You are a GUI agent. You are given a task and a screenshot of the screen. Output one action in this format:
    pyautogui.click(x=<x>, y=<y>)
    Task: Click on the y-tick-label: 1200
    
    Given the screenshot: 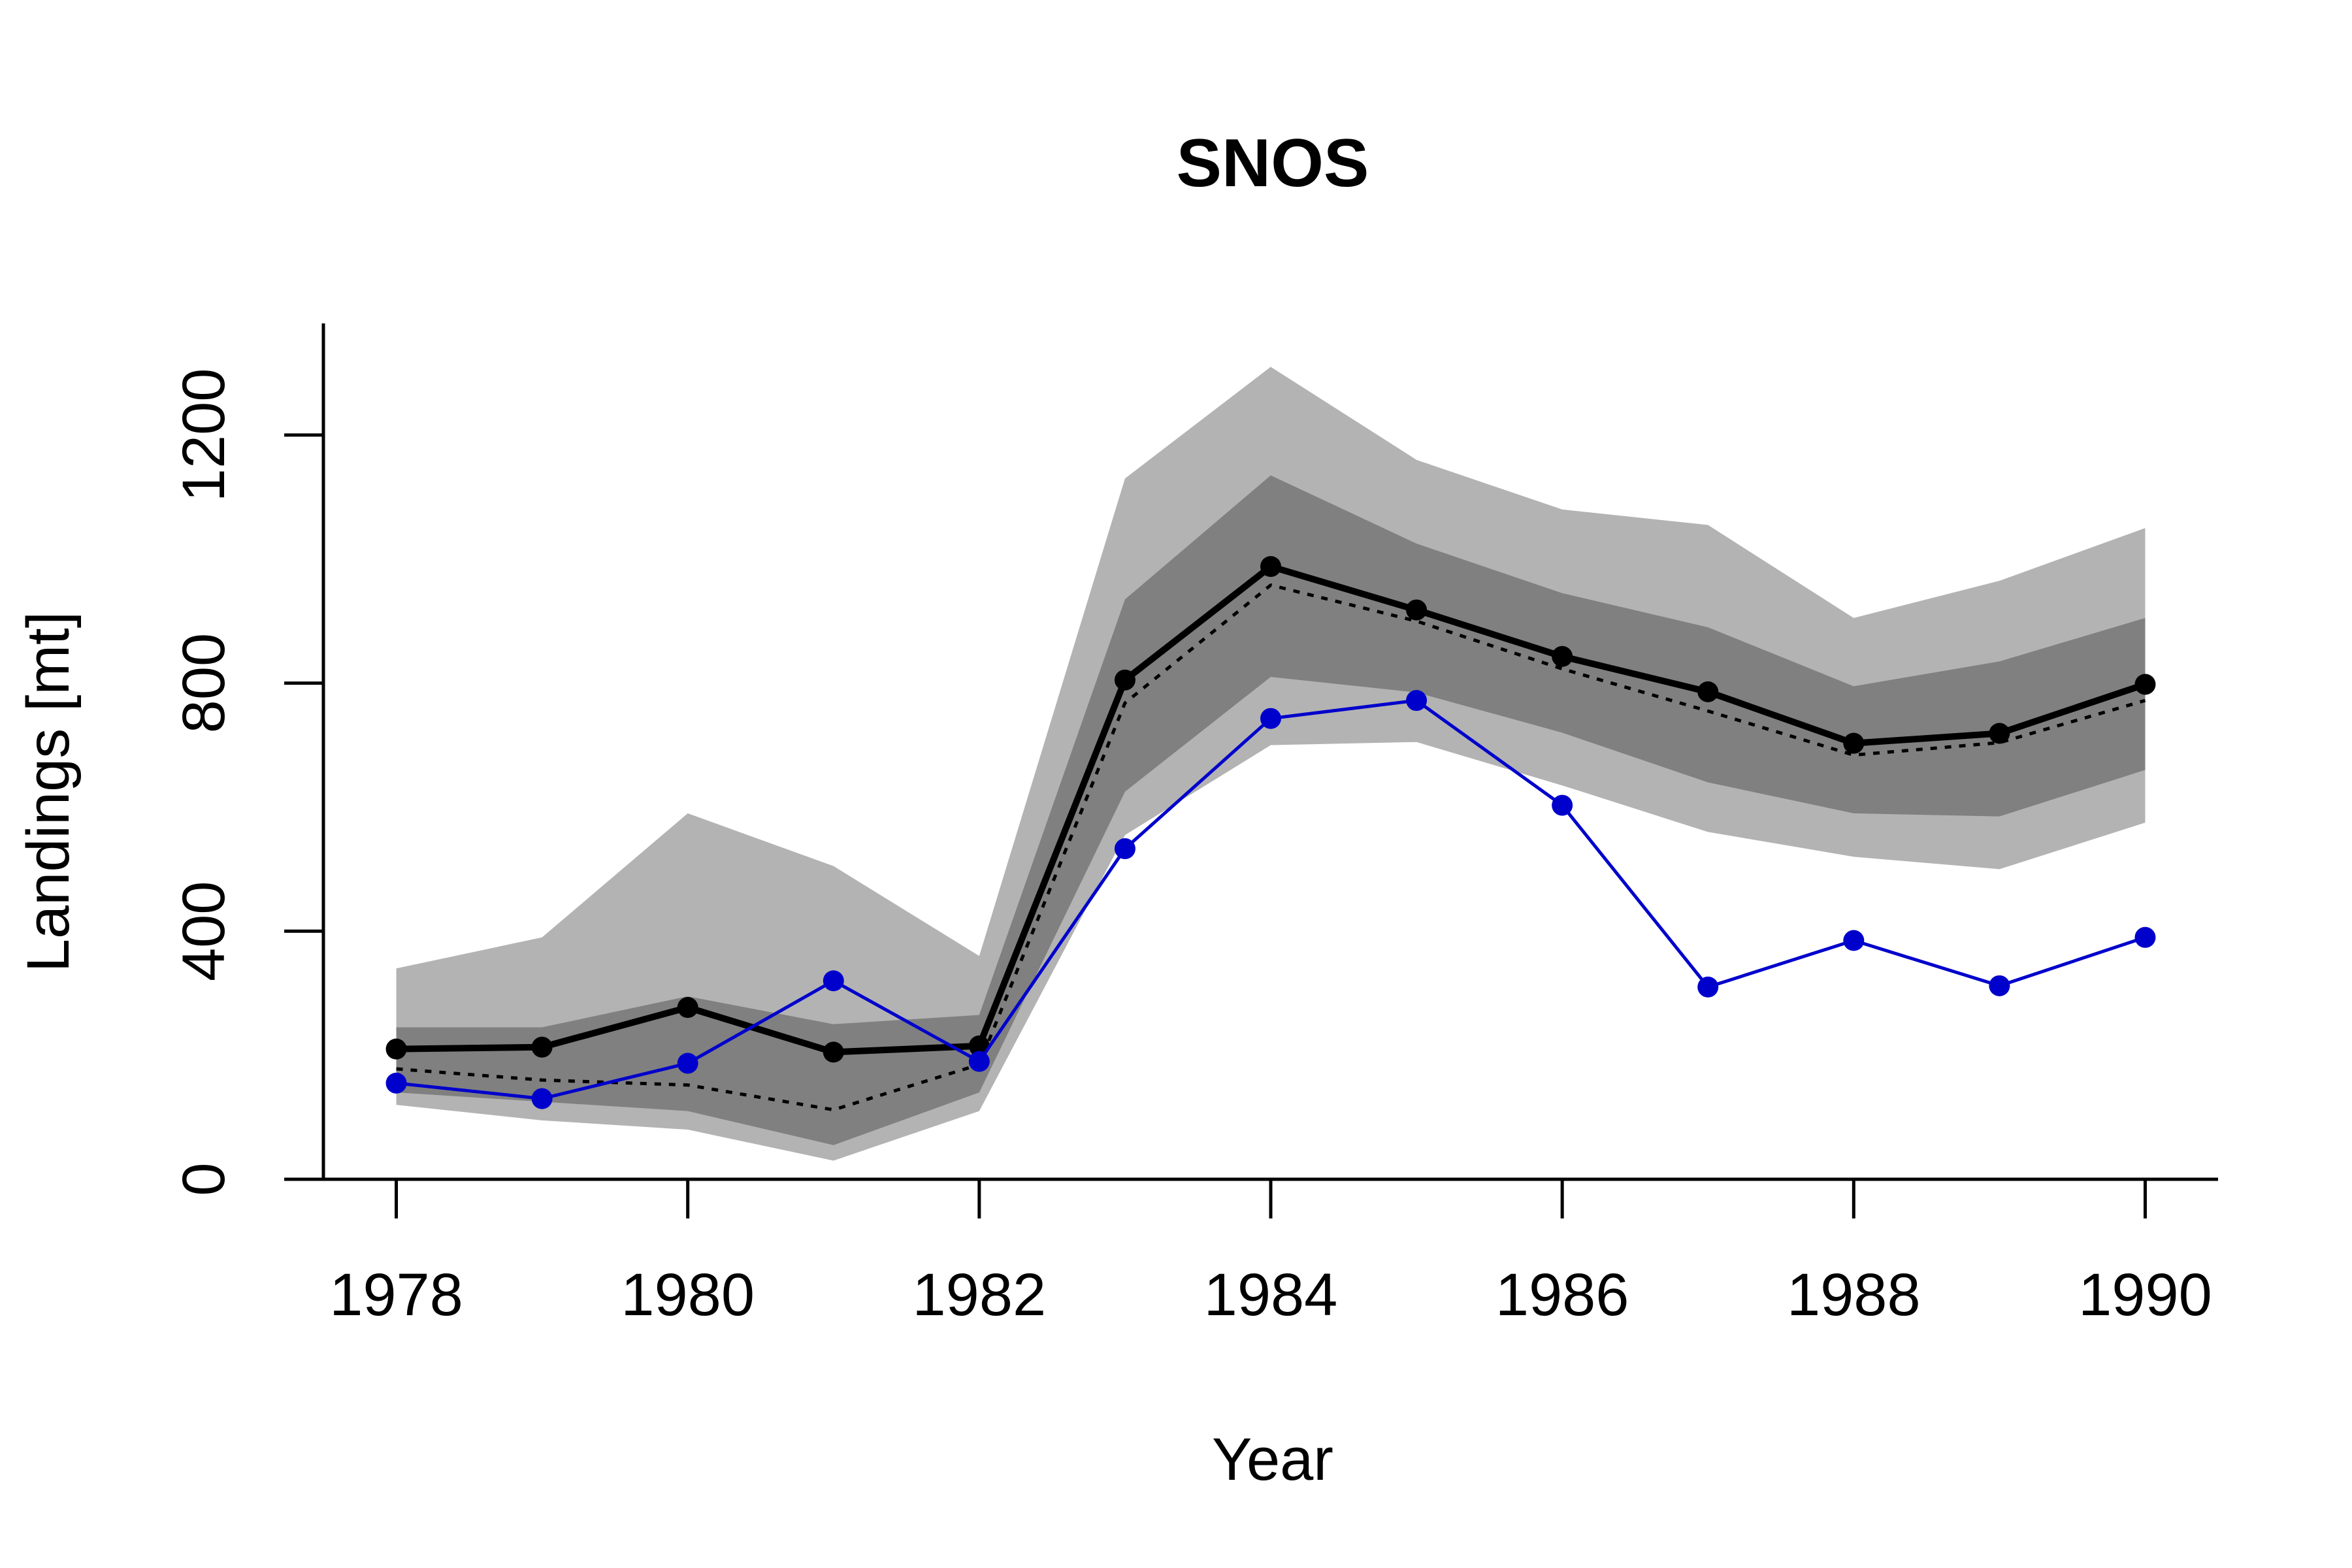 What is the action you would take?
    pyautogui.click(x=204, y=435)
    